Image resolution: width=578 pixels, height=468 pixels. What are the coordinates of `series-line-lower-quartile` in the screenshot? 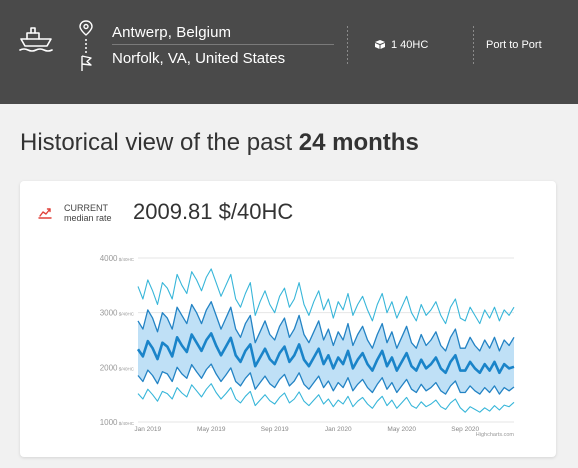 It's located at (326, 379).